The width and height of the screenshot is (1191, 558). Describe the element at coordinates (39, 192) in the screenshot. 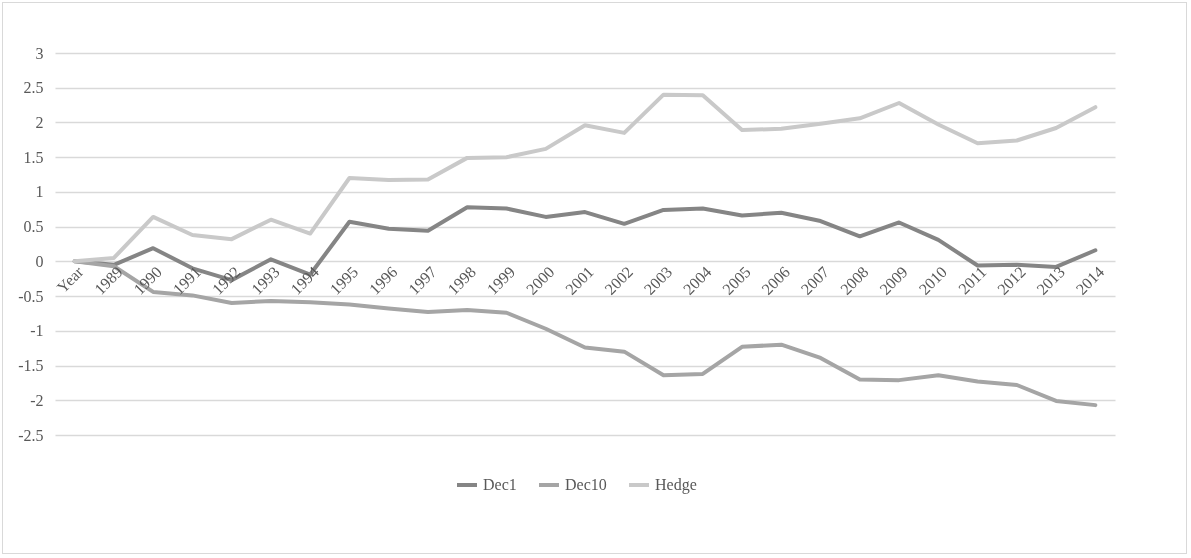

I see `y-tick-label: 1` at that location.